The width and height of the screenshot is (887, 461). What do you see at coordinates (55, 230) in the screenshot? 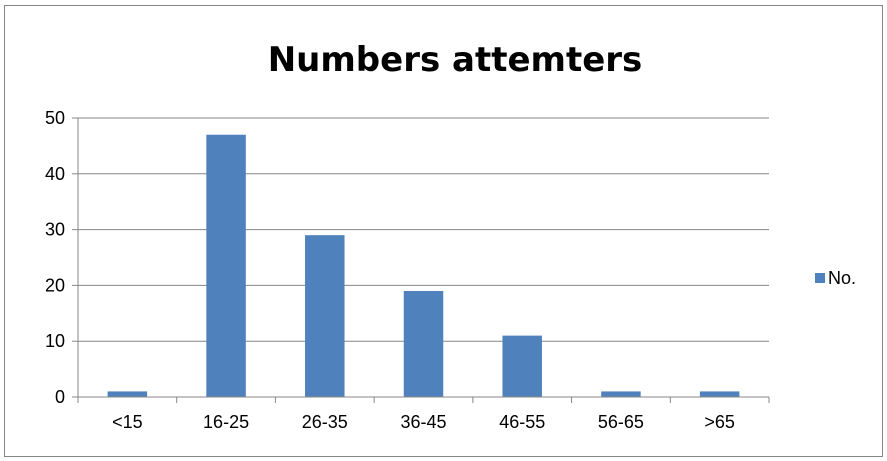
I see `y-tick-label: 30` at bounding box center [55, 230].